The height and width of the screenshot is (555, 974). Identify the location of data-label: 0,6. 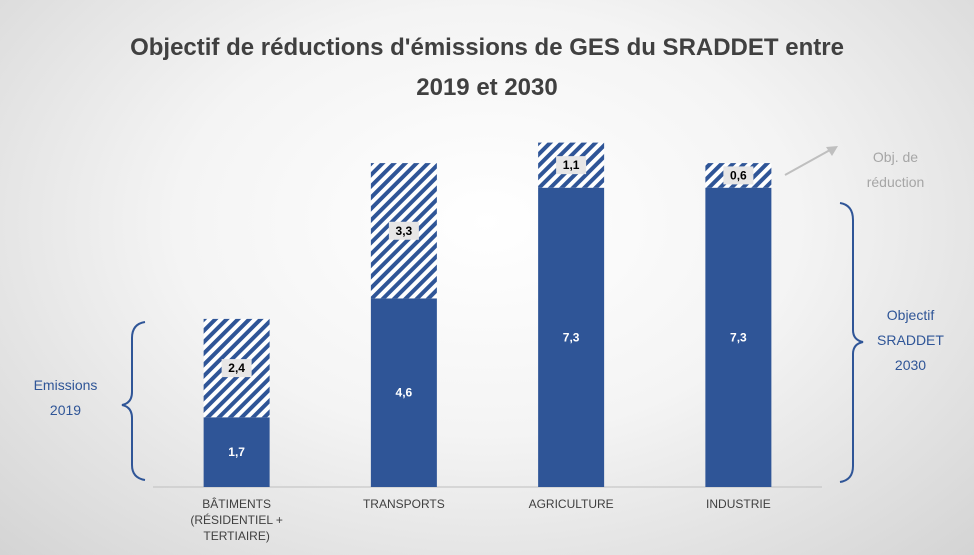
(738, 175).